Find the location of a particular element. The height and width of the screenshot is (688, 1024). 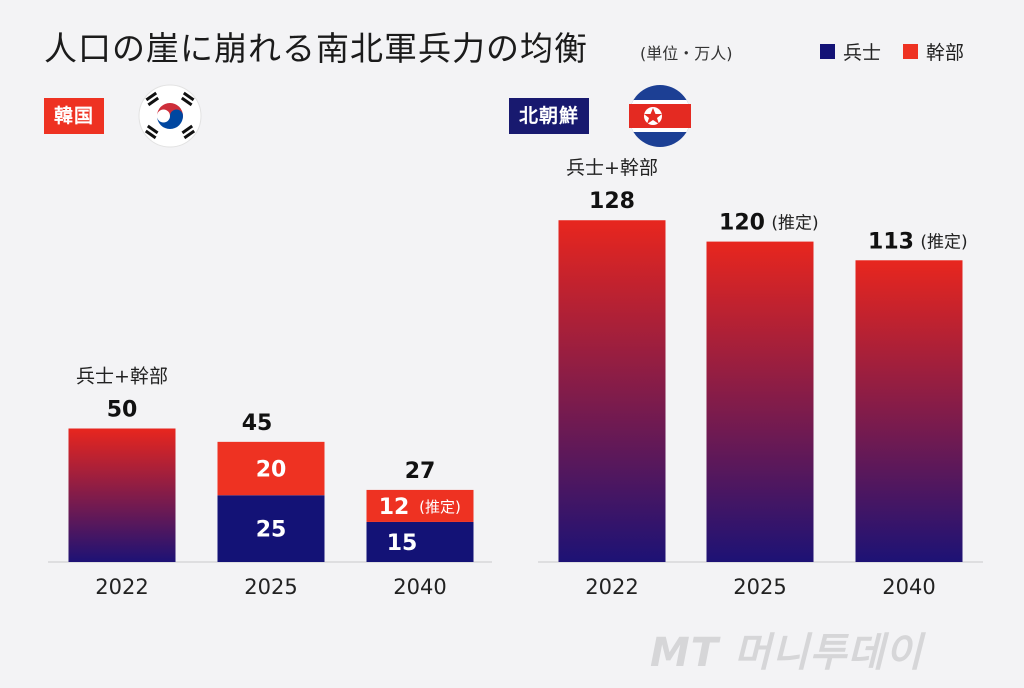

data-label-total: 120 is located at coordinates (742, 223).